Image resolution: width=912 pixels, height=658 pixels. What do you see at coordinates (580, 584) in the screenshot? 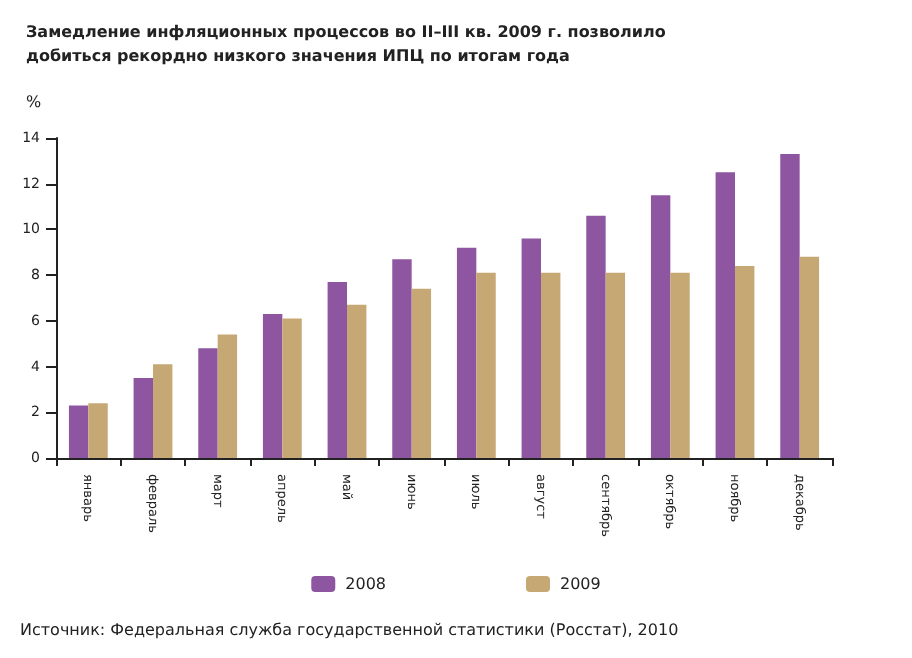
I see `legend-label: 2009` at bounding box center [580, 584].